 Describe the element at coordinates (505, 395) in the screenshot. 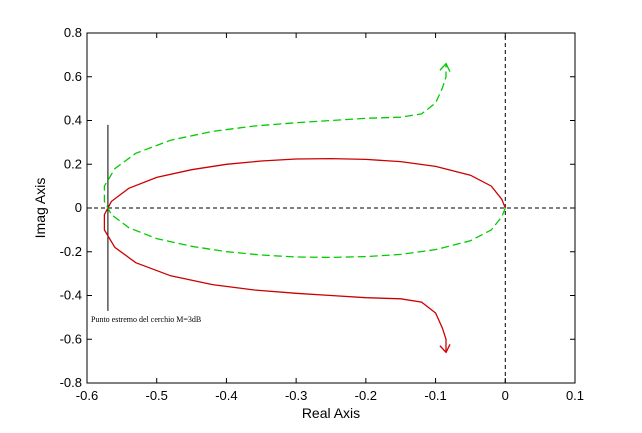

I see `x-tick-label-6: 0` at that location.